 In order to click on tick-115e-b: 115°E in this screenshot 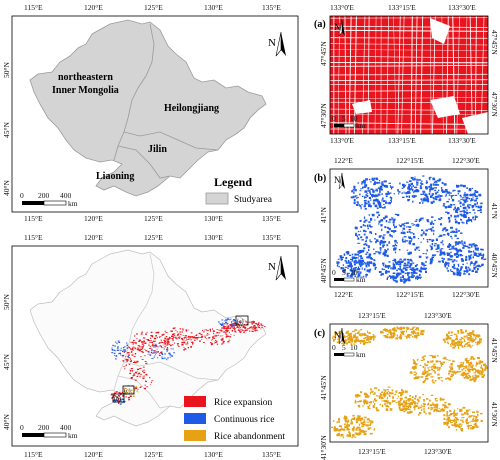, I will do `click(33, 454)`.